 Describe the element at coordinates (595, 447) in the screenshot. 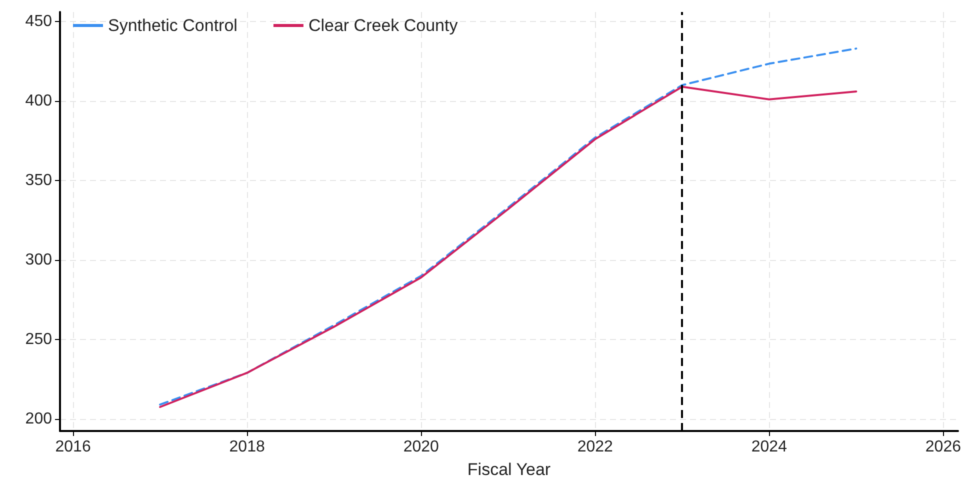

I see `x-tick-label: 2022` at that location.